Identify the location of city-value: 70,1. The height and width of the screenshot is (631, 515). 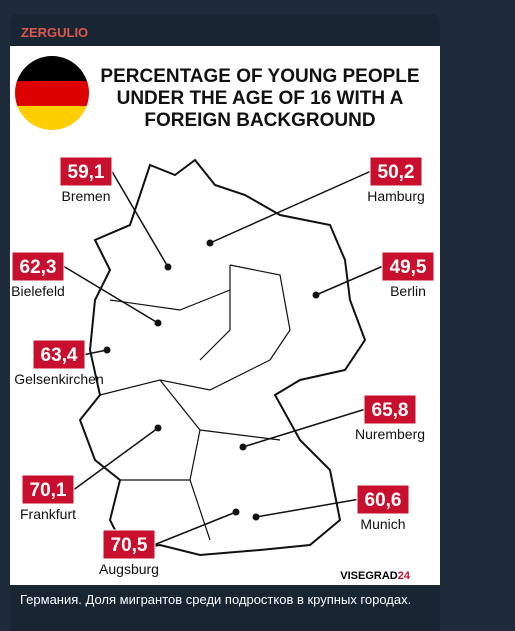
(48, 490).